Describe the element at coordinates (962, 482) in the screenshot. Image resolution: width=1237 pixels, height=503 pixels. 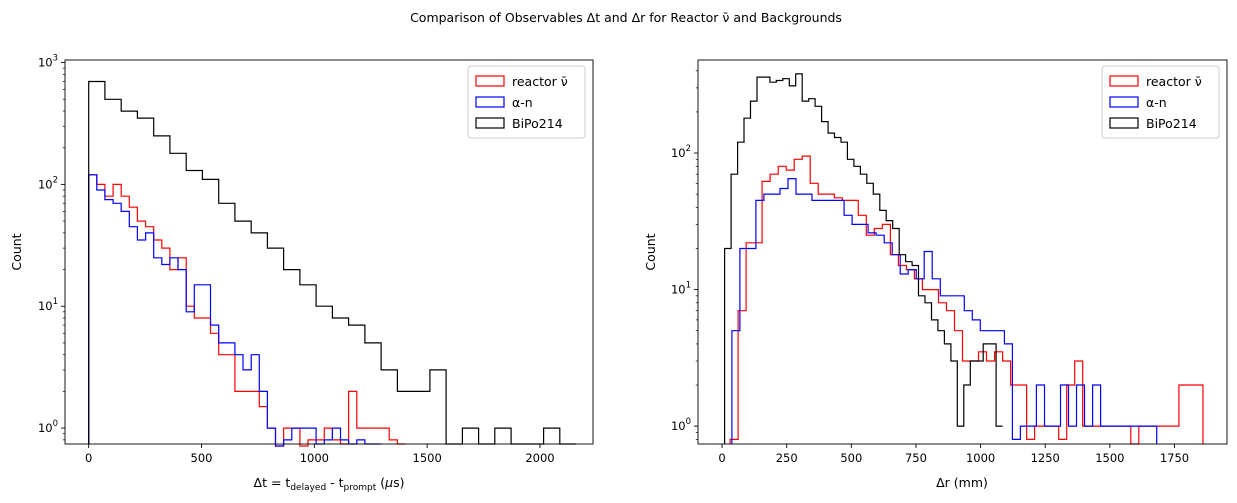
I see `right-xlabel: Δr (mm)` at that location.